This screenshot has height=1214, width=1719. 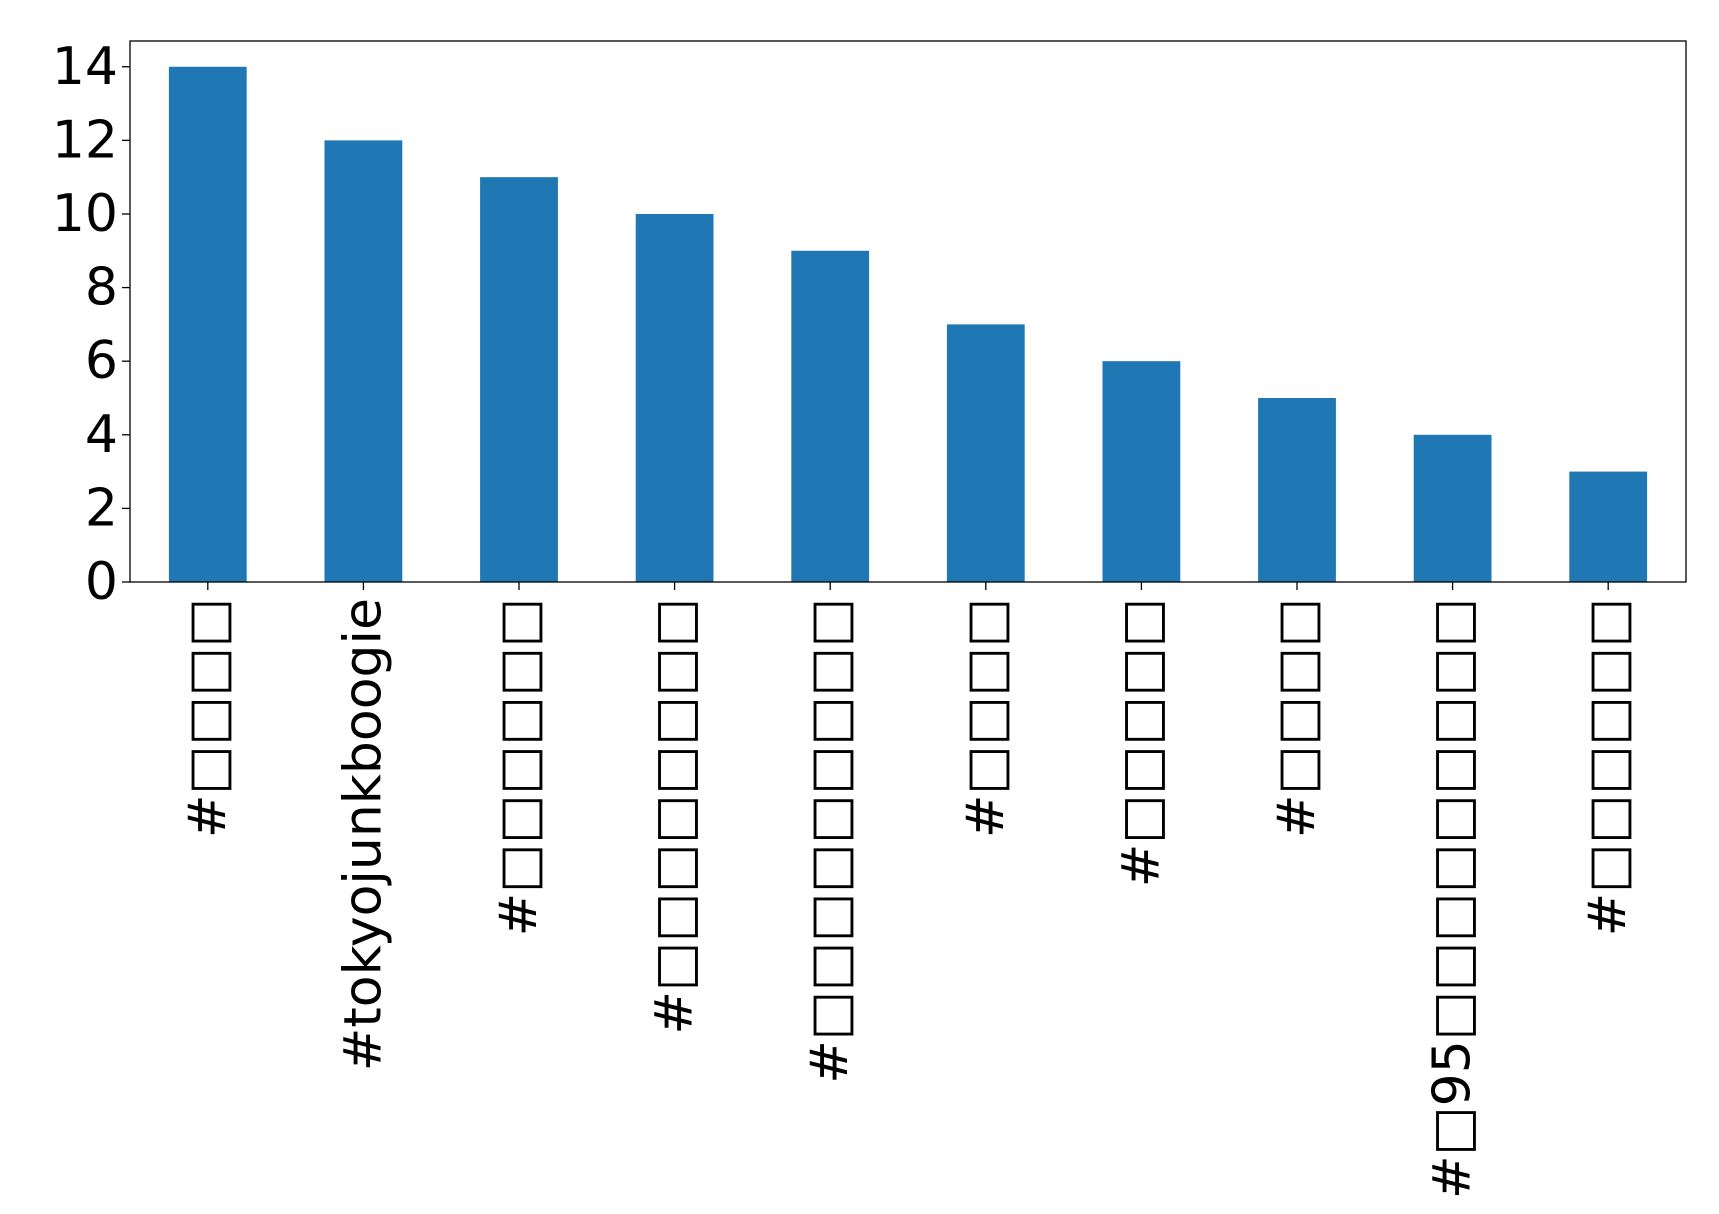 What do you see at coordinates (1453, 898) in the screenshot?
I see `x-tick-label: #□95□□□□□□□□□` at bounding box center [1453, 898].